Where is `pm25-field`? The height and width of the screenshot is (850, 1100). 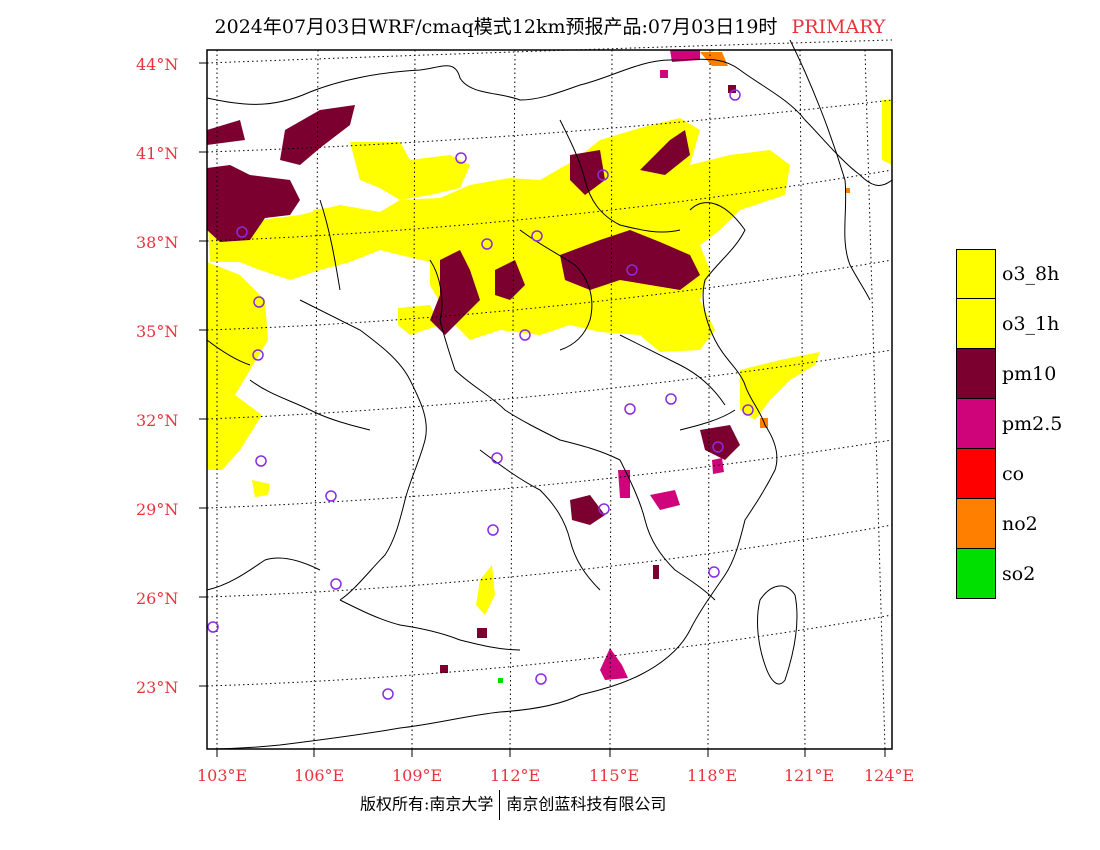
pm25-field is located at coordinates (662, 365).